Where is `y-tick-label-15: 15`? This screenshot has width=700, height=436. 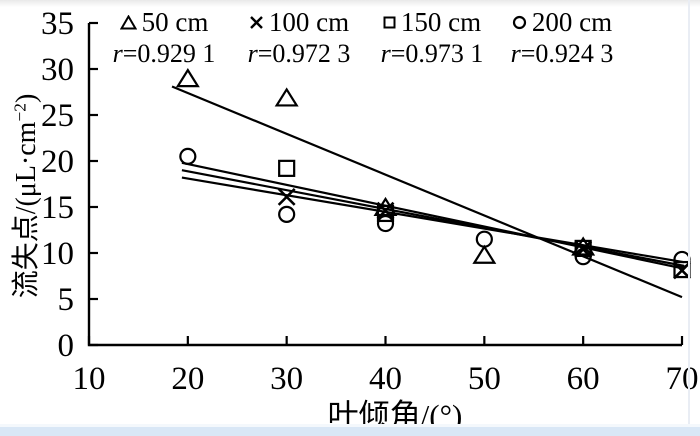 y-tick-label-15: 15 is located at coordinates (57, 208).